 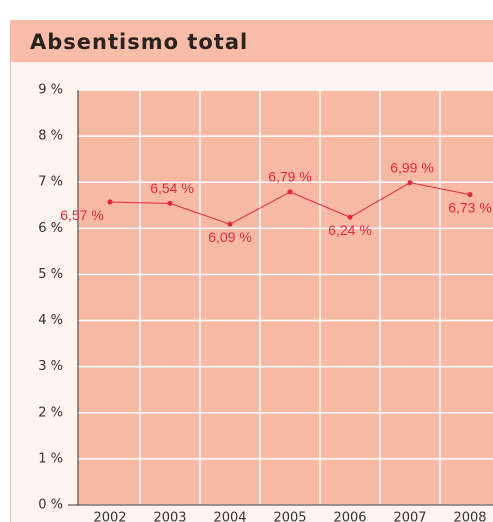 I want to click on data-label: 6,24 %, so click(x=350, y=230).